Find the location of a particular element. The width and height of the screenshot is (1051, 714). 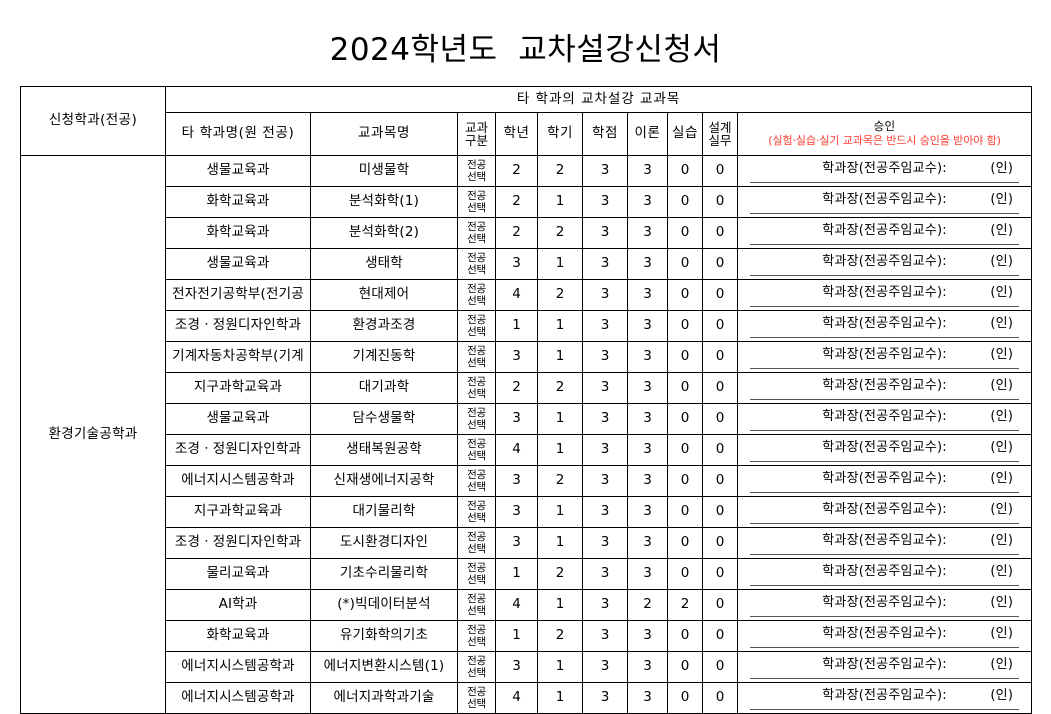

cell-other-dept: 에너지시스템공학과 is located at coordinates (238, 698).